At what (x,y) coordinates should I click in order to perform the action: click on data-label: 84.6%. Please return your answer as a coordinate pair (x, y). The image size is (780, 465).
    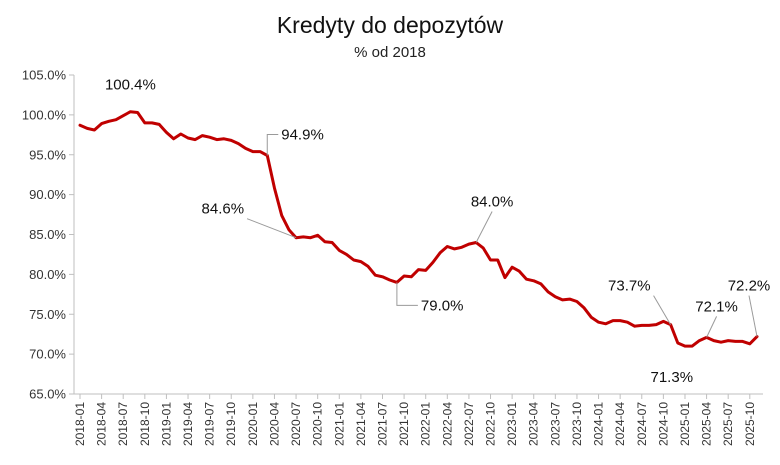
    Looking at the image, I should click on (223, 209).